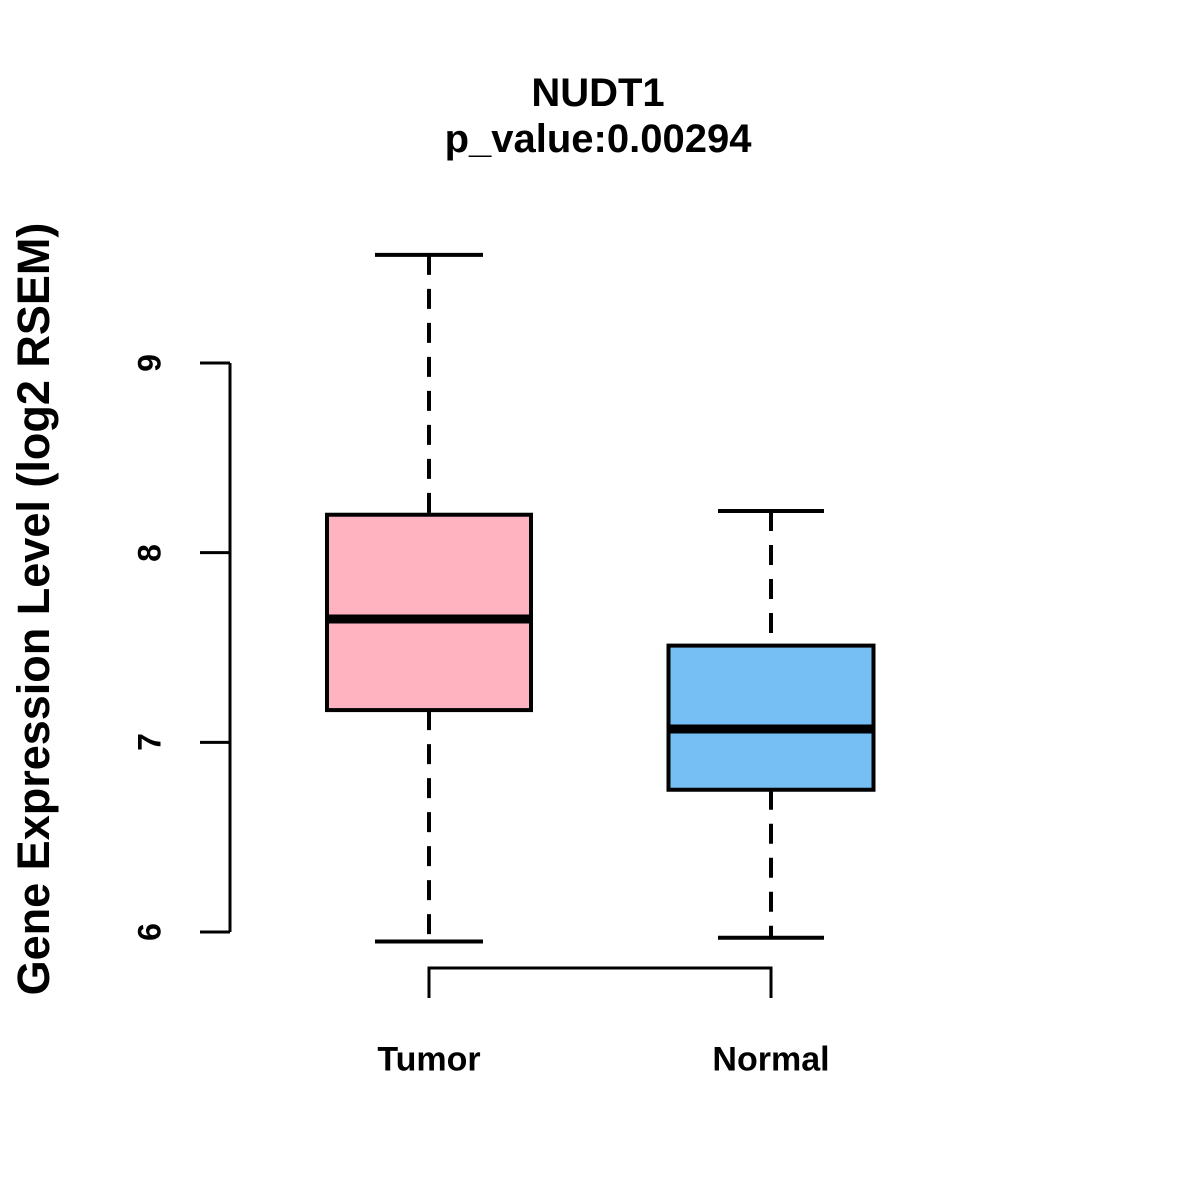 This screenshot has width=1200, height=1200. What do you see at coordinates (600, 982) in the screenshot?
I see `x-axis-line` at bounding box center [600, 982].